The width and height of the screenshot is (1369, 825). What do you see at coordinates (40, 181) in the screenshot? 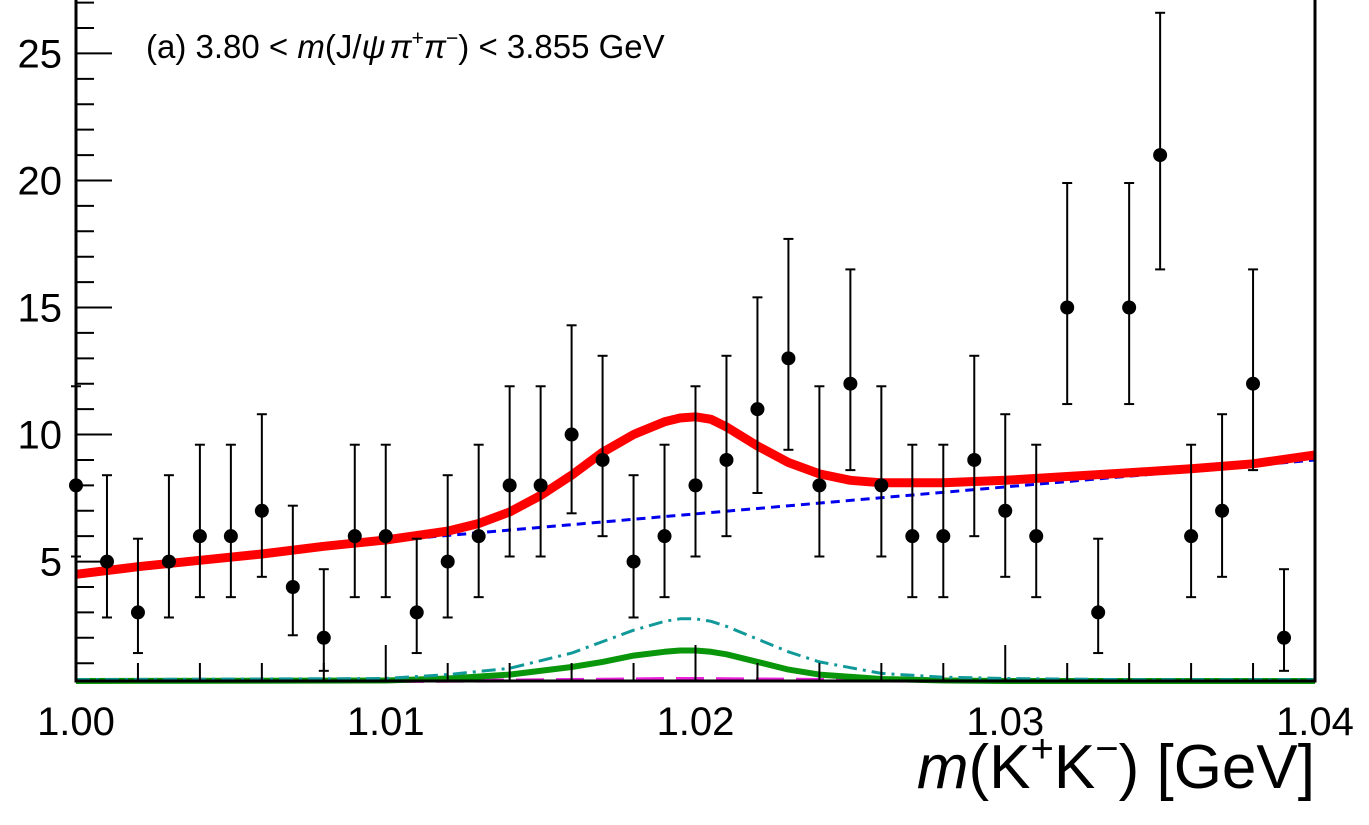
I see `y-tick-label: 20` at bounding box center [40, 181].